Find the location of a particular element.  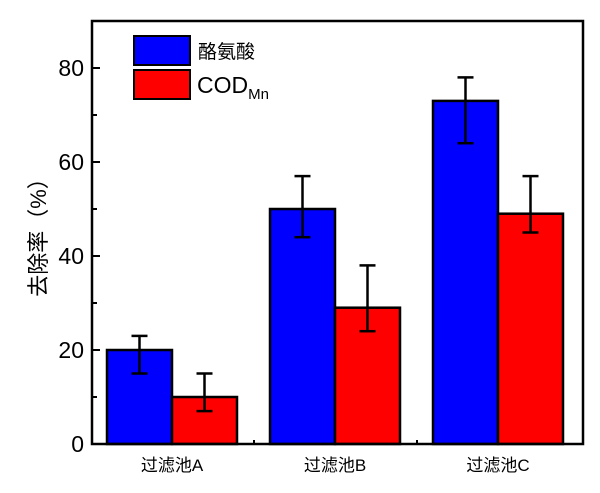

legend-label-0: 酪氨酸 is located at coordinates (226, 52).